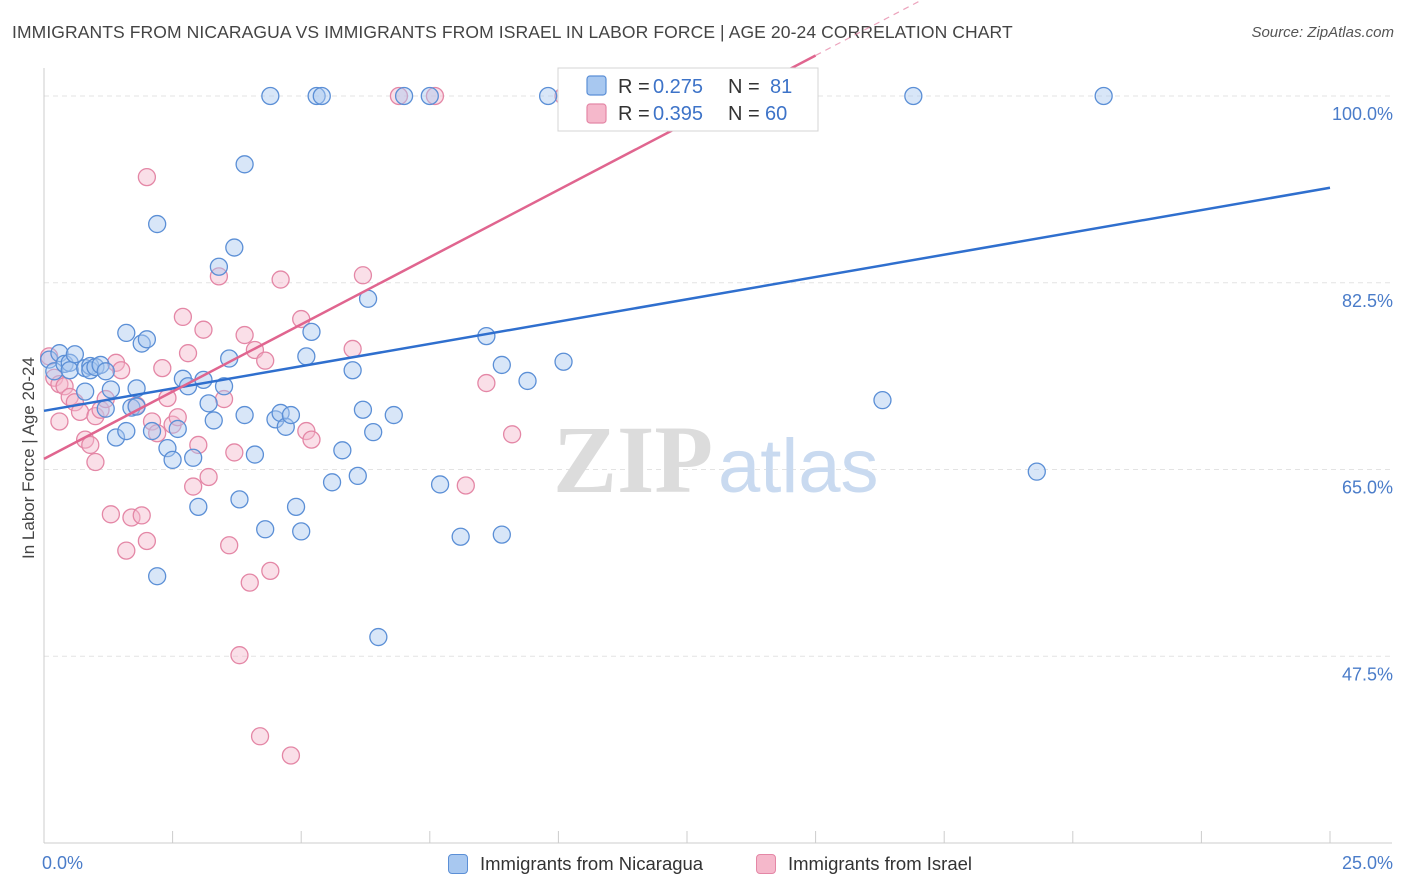 The image size is (1406, 892). Describe the element at coordinates (688, 99) in the screenshot. I see `legend: R = 0.275 N = 81 R = 0.395 N = 60` at that location.